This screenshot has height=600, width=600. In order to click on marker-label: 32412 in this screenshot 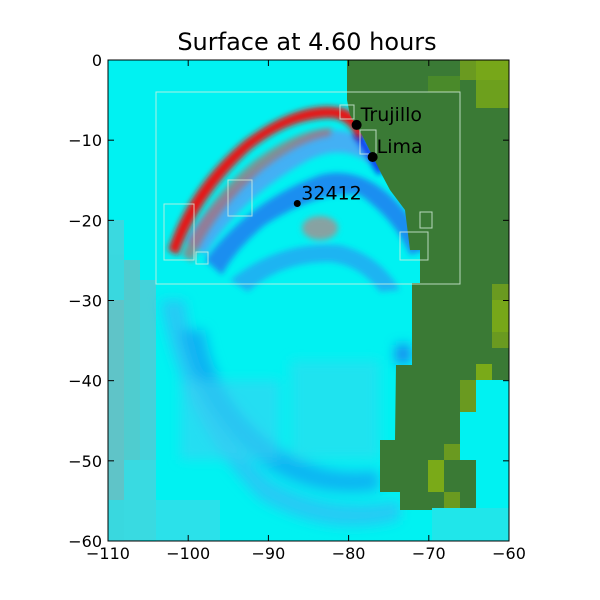, I will do `click(331, 193)`.